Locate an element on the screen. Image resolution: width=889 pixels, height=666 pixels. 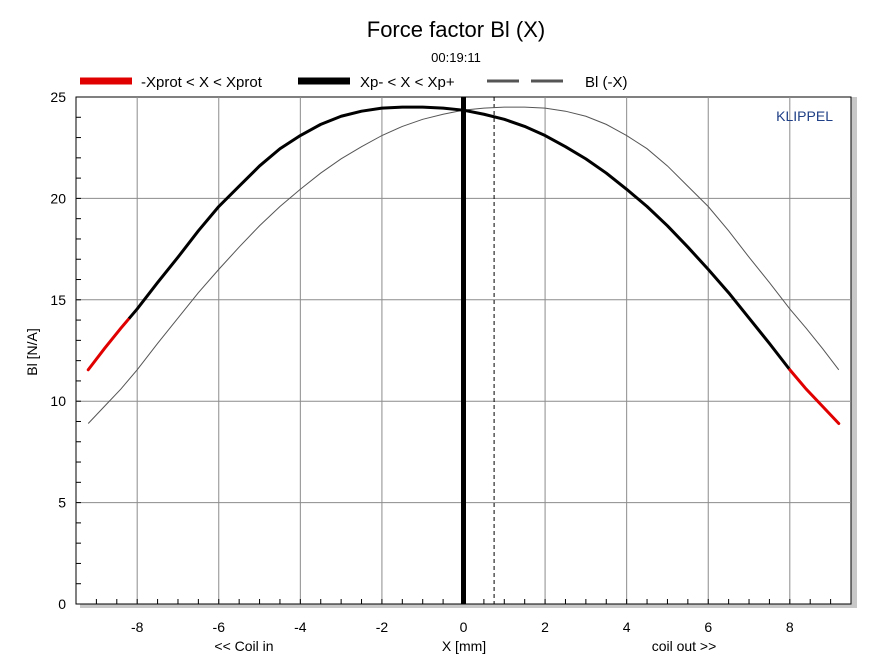
series-line-bl-left-outside is located at coordinates (108, 344).